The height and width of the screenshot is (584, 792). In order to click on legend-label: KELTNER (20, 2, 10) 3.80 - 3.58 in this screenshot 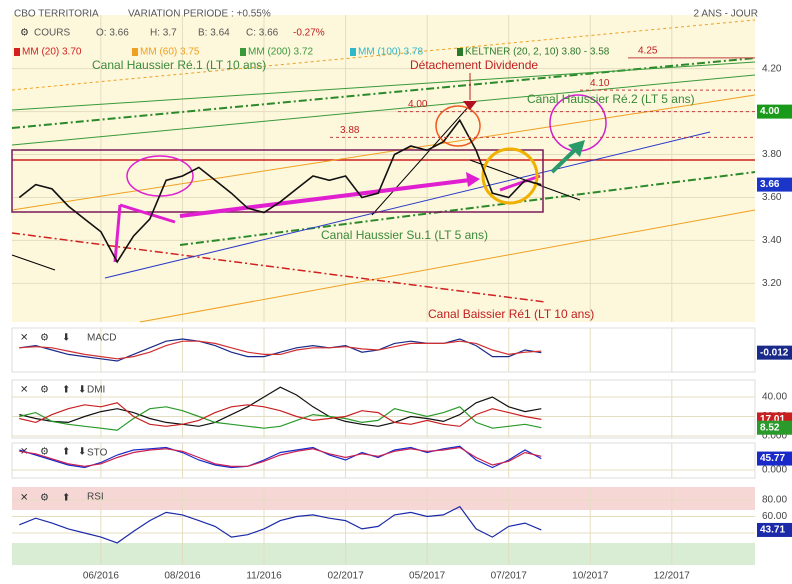, I will do `click(537, 52)`.